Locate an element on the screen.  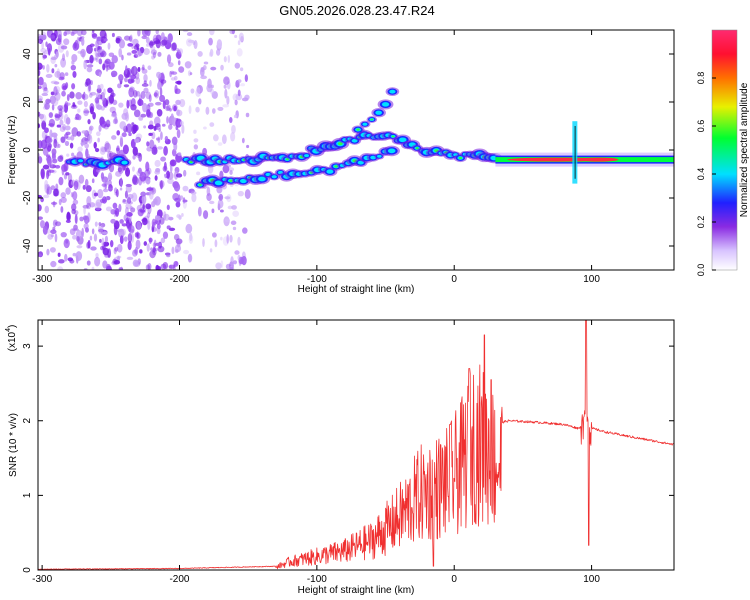
lower-branch-core is located at coordinates (243, 181).